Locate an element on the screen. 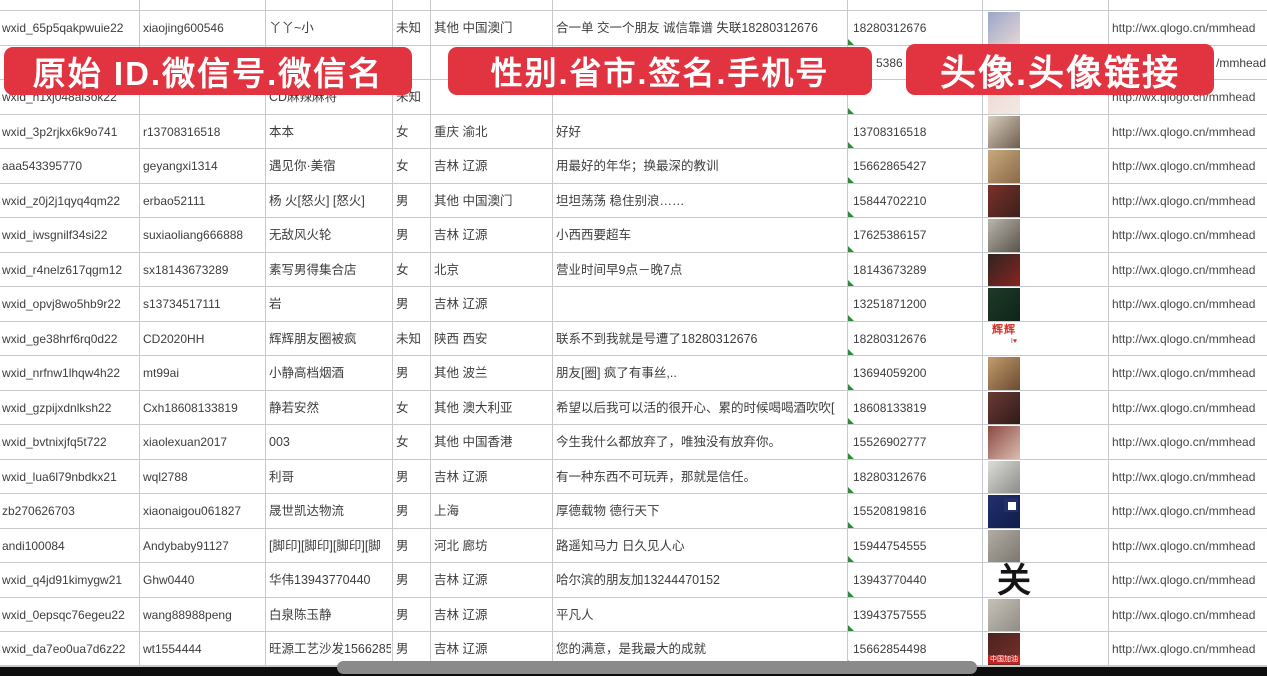 This screenshot has height=676, width=1267. cell-original-id: aaa543395770 is located at coordinates (42, 166).